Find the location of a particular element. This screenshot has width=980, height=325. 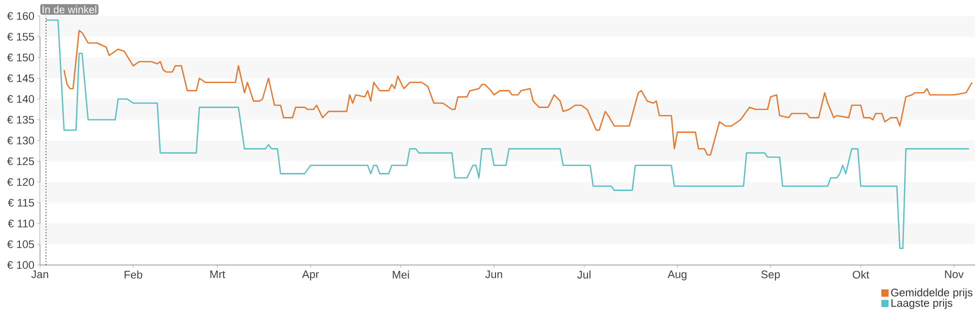

y-tick-label: € 105 is located at coordinates (20, 244).